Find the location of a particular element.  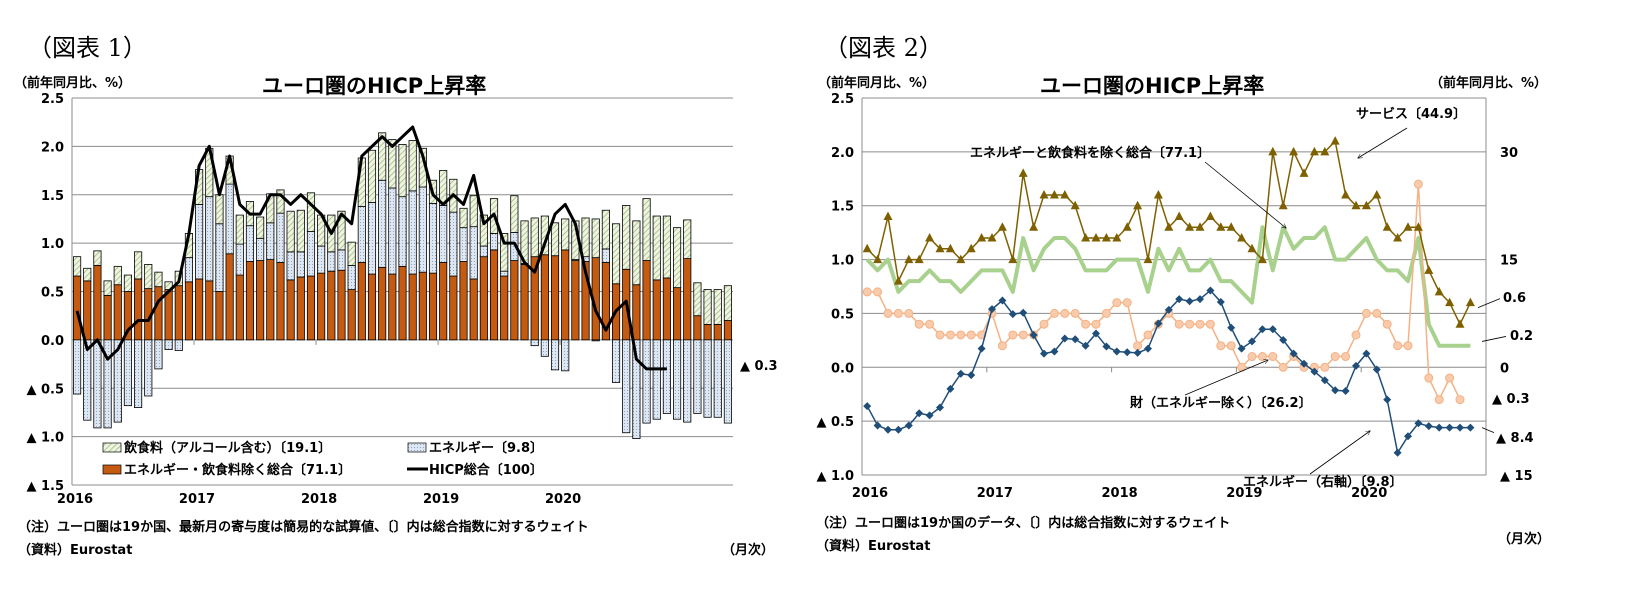

hicp-line is located at coordinates (371, 248).